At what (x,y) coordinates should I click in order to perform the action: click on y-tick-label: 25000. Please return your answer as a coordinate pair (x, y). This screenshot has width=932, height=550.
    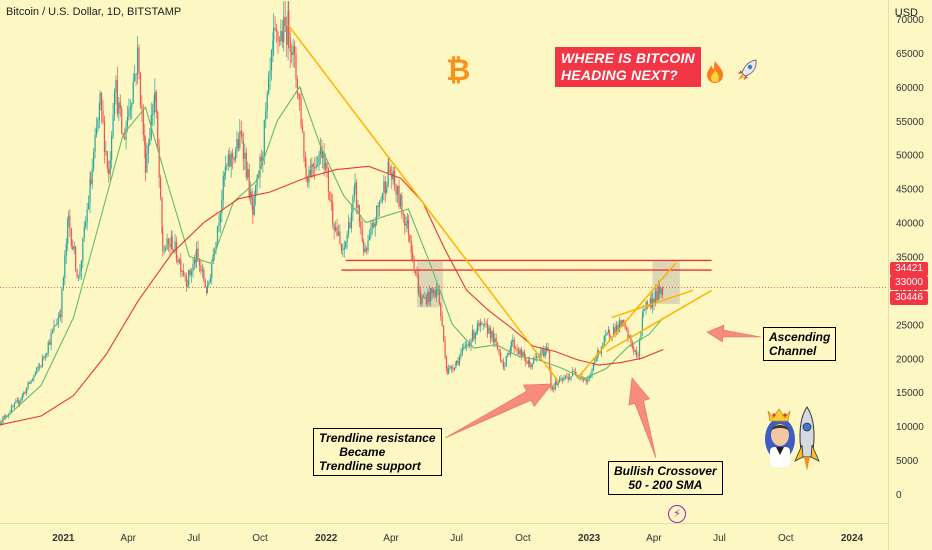
    Looking at the image, I should click on (910, 325).